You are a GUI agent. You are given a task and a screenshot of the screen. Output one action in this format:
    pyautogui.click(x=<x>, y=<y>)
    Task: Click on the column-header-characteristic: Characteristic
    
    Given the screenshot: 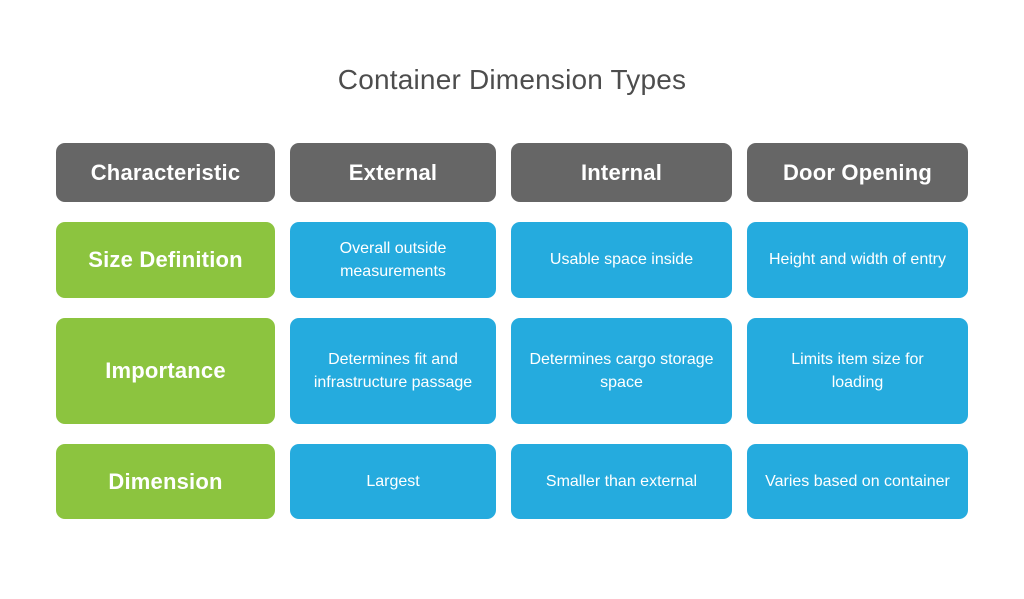 What is the action you would take?
    pyautogui.click(x=165, y=172)
    